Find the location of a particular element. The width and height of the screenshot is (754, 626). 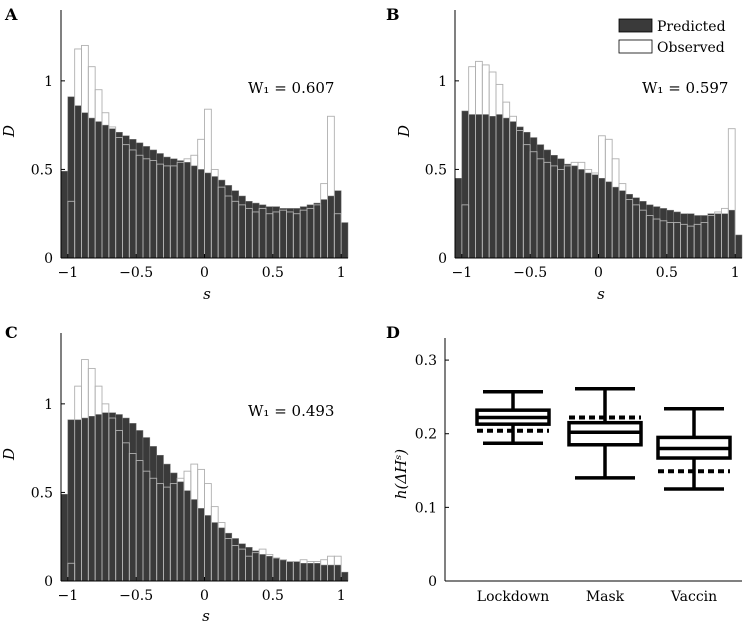

y-tick-label-c-1: 0.5 is located at coordinates (42, 493).